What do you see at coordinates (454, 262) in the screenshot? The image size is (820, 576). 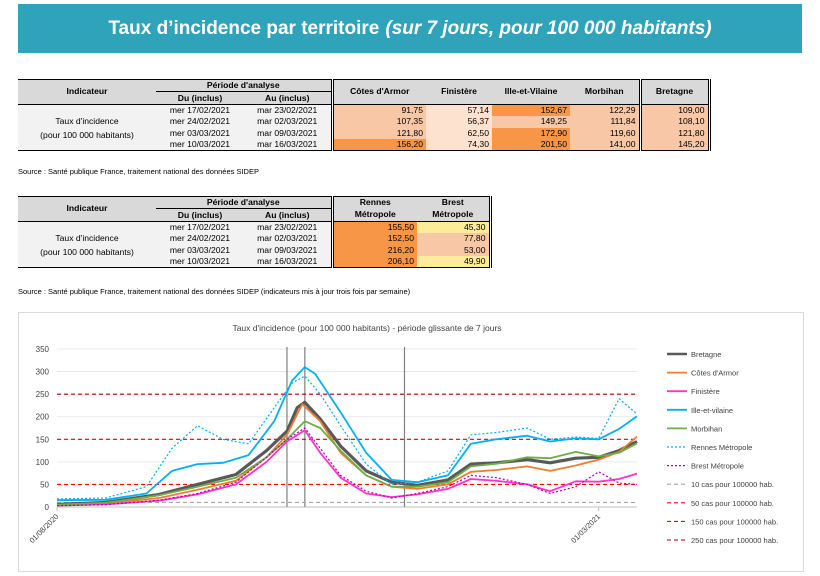 I see `value-cell: 49,90` at bounding box center [454, 262].